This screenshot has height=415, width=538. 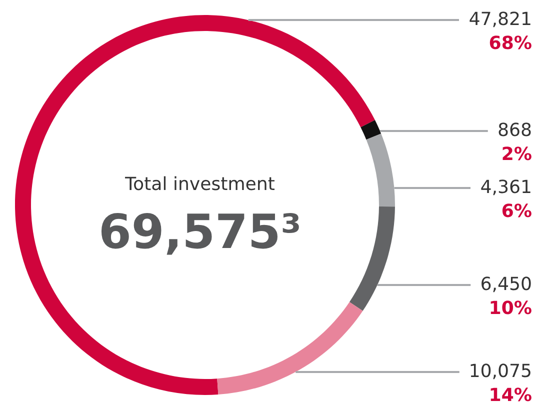 What do you see at coordinates (200, 233) in the screenshot?
I see `text: 69,575³` at bounding box center [200, 233].